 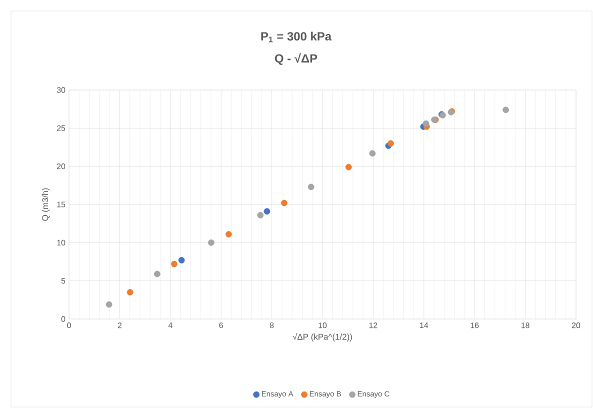 I want to click on chart-subtitle: Q - √ΔP, so click(x=296, y=59).